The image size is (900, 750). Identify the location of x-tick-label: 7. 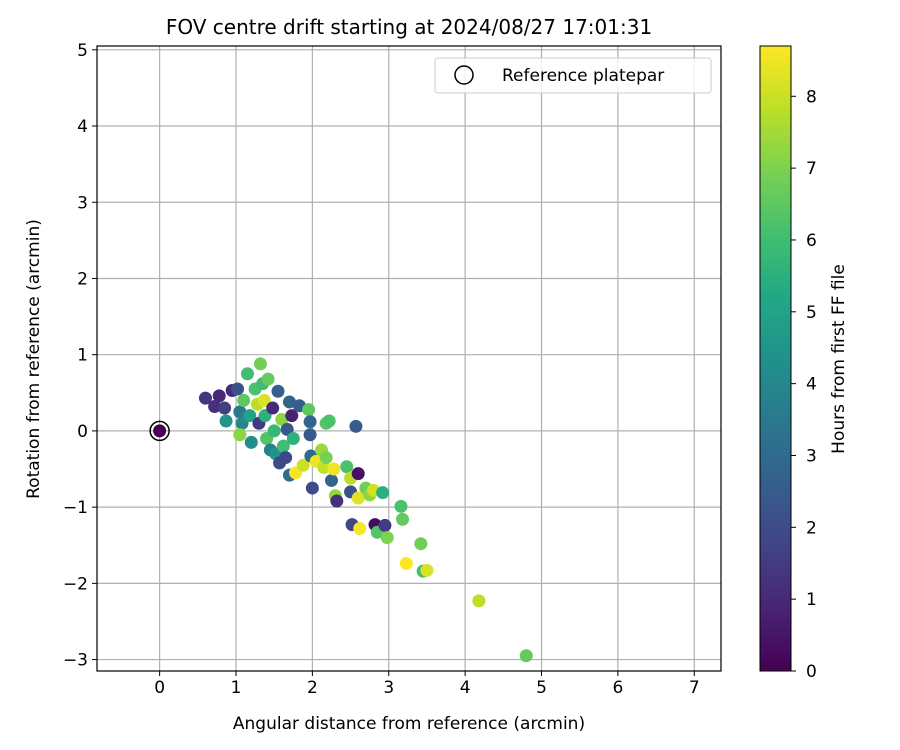
(694, 688).